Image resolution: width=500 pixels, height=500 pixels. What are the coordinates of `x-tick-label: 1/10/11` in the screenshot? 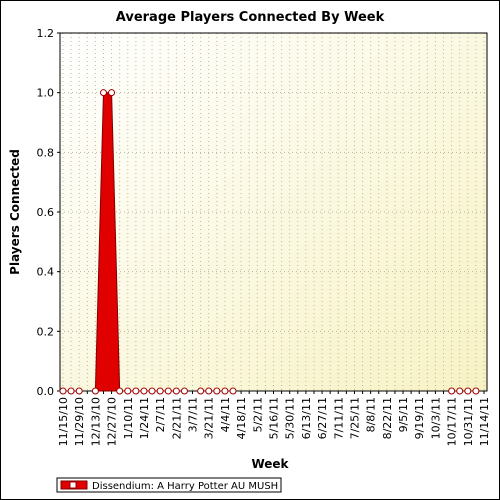 It's located at (128, 418).